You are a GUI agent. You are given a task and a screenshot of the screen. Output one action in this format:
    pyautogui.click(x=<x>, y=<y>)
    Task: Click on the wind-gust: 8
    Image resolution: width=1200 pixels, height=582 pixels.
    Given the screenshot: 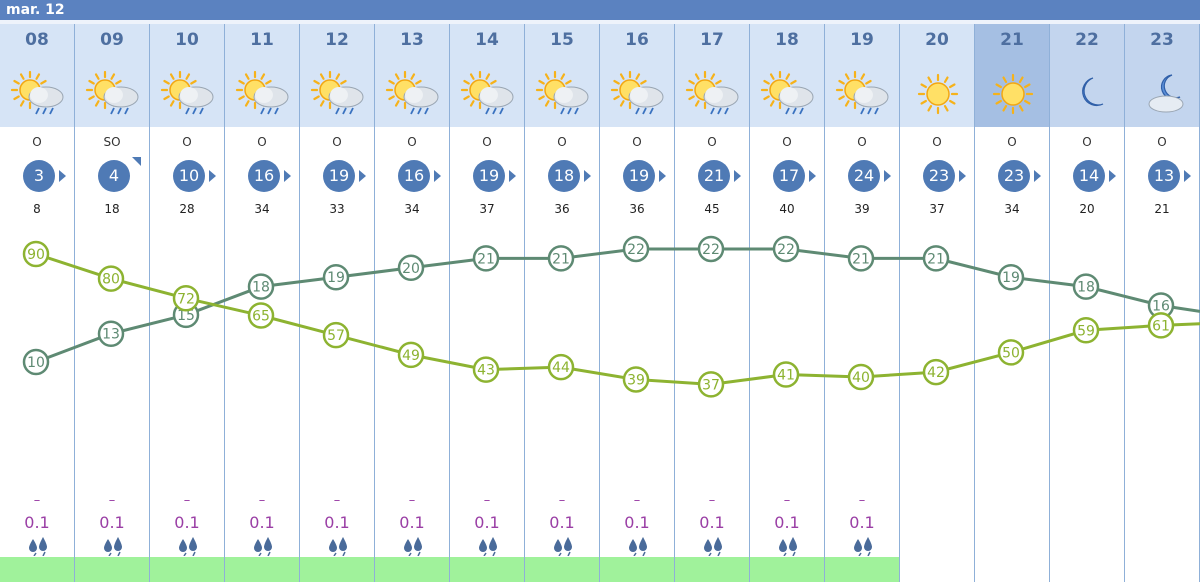 What is the action you would take?
    pyautogui.click(x=37, y=209)
    